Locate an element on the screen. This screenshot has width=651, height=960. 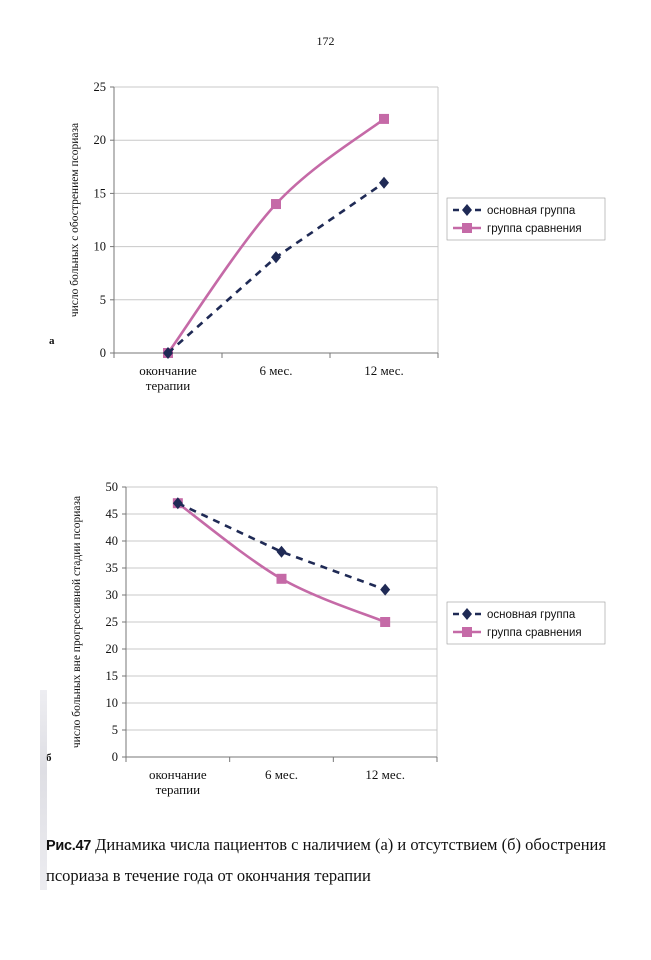
caption-prefix: Рис.47 is located at coordinates (69, 846).